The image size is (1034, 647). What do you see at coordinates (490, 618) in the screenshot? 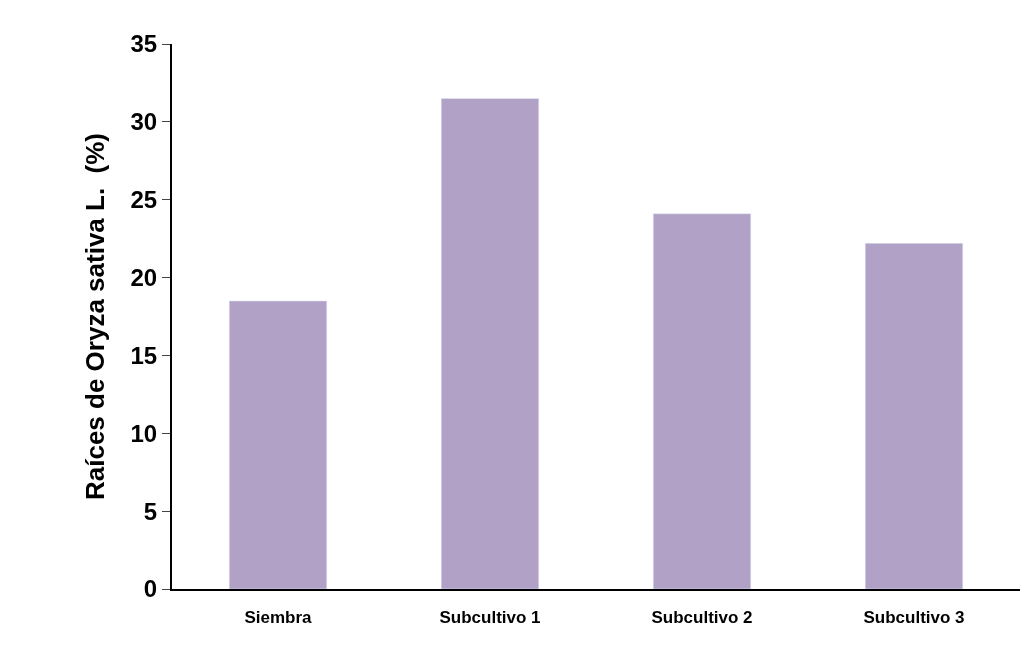
I see `x-tick-label: Subcultivo 1` at bounding box center [490, 618].